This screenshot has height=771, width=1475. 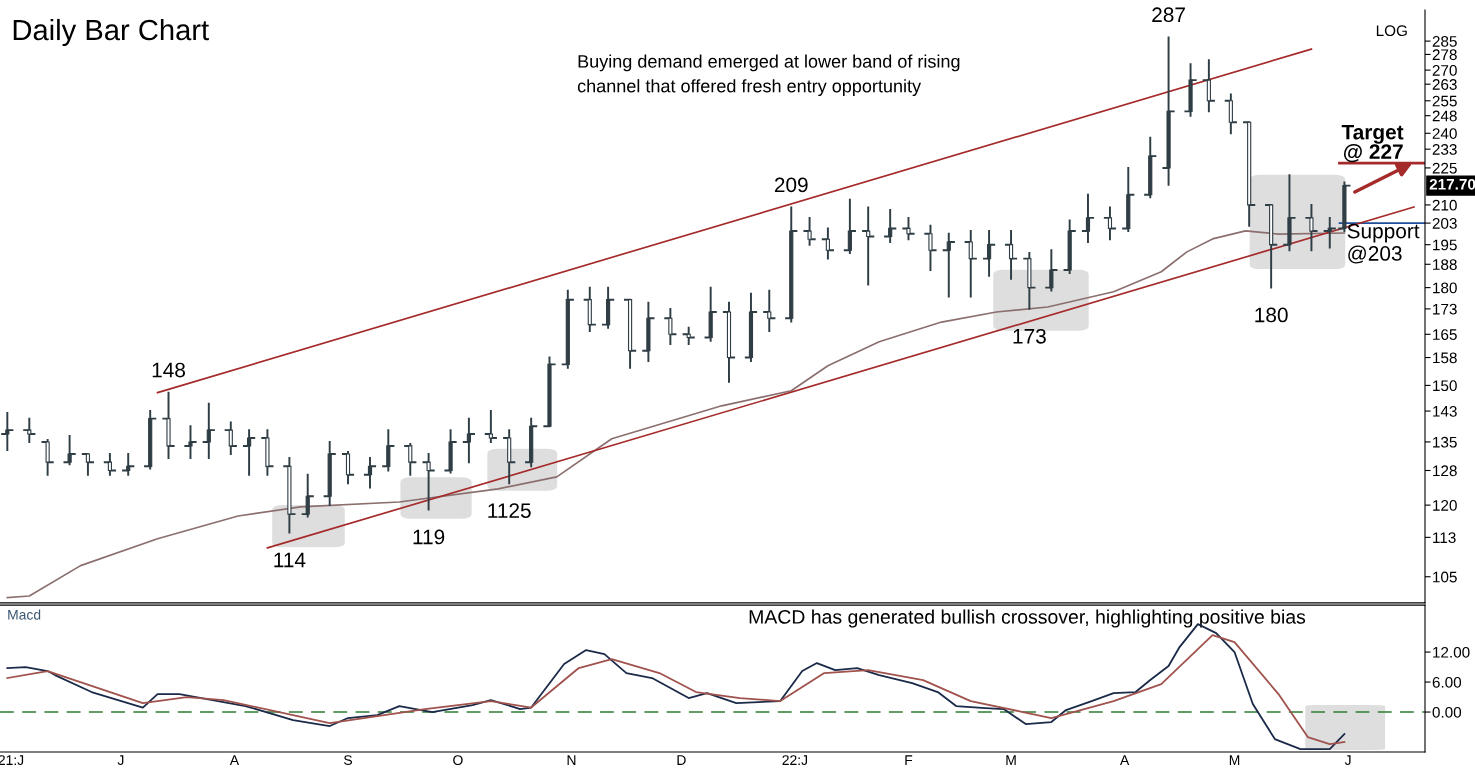 I want to click on annotation: 287, so click(x=1168, y=15).